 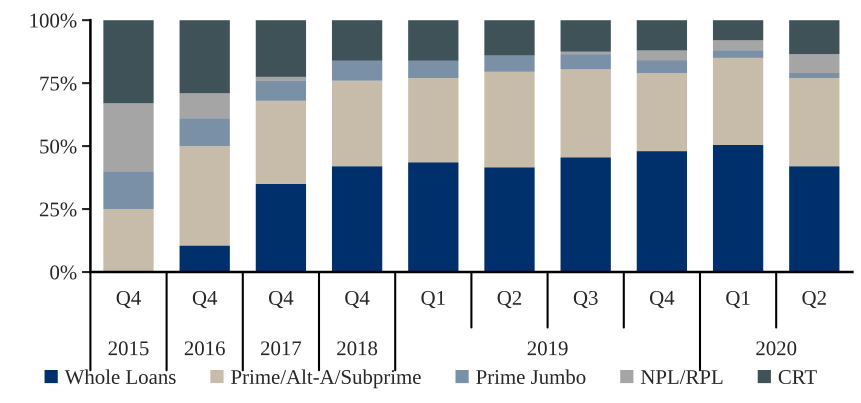 I want to click on y-tick-label: 25%, so click(x=58, y=209).